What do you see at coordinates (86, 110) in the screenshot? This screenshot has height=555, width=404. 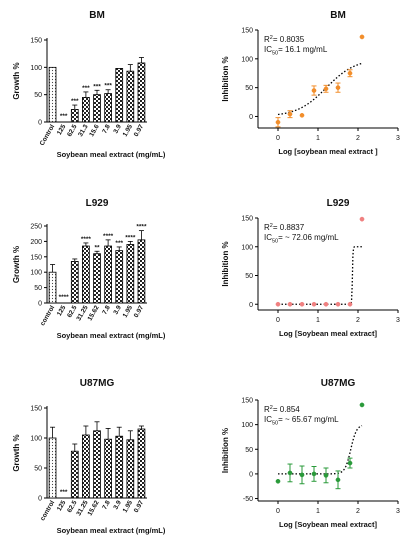 I see `bar-31.3` at bounding box center [86, 110].